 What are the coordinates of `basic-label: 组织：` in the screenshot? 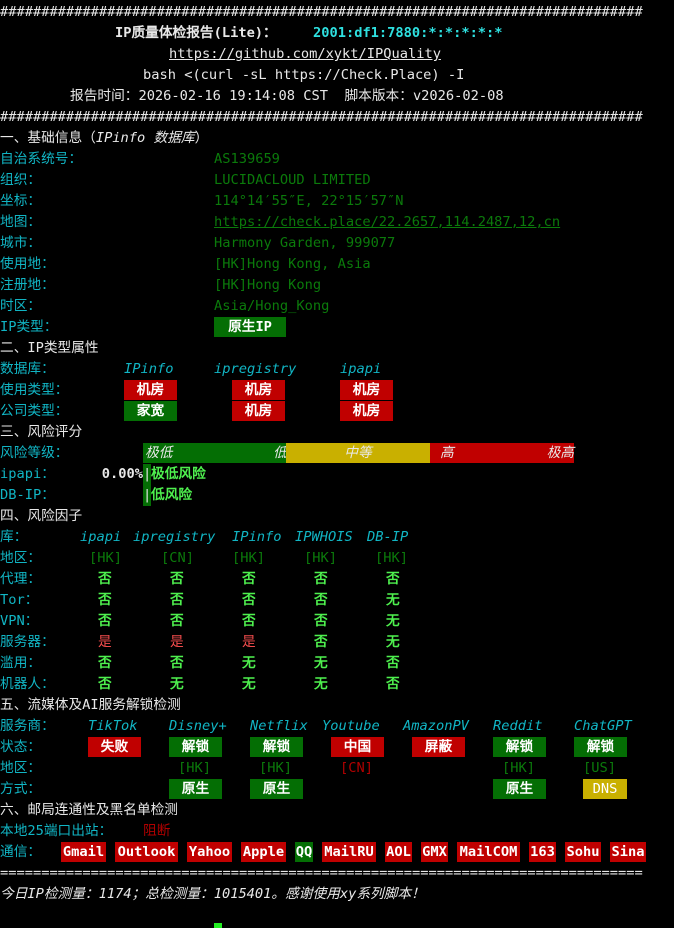 It's located at (21, 180).